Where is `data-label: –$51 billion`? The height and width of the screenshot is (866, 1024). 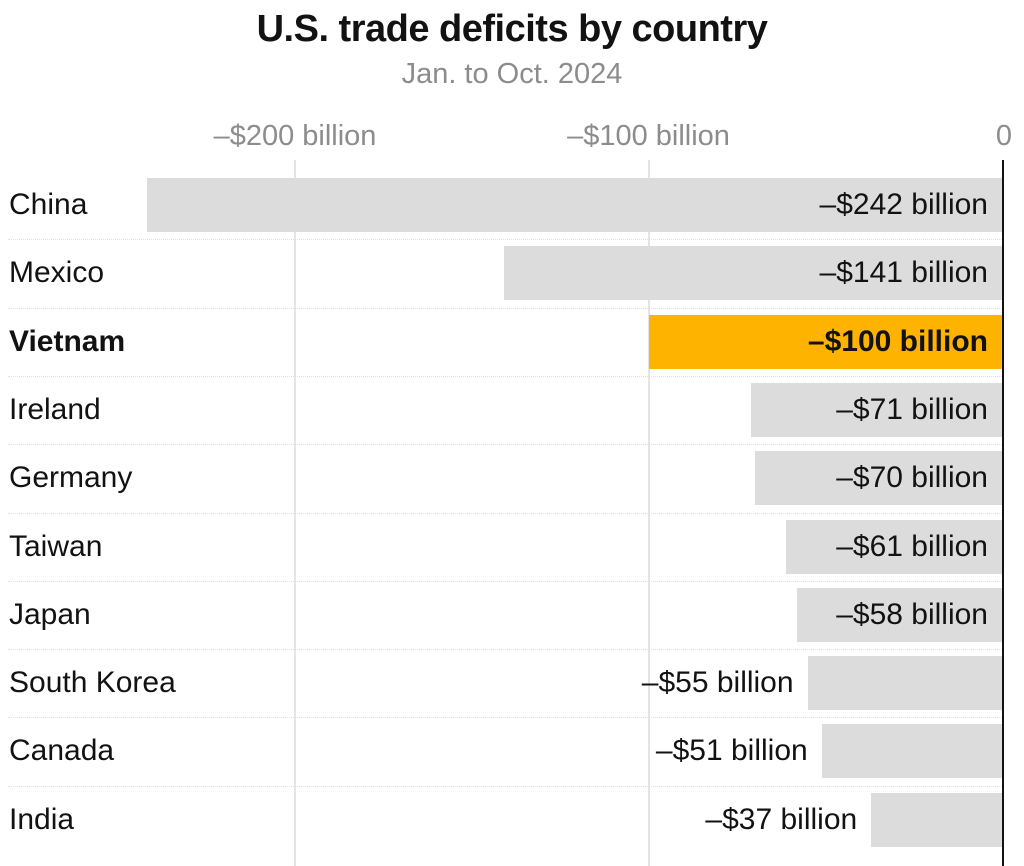
data-label: –$51 billion is located at coordinates (731, 751).